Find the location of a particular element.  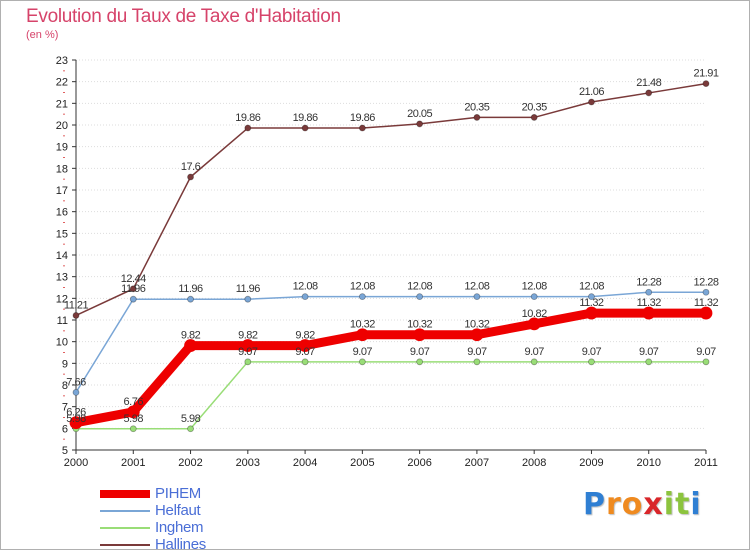

data-label: 11.21 is located at coordinates (76, 305).